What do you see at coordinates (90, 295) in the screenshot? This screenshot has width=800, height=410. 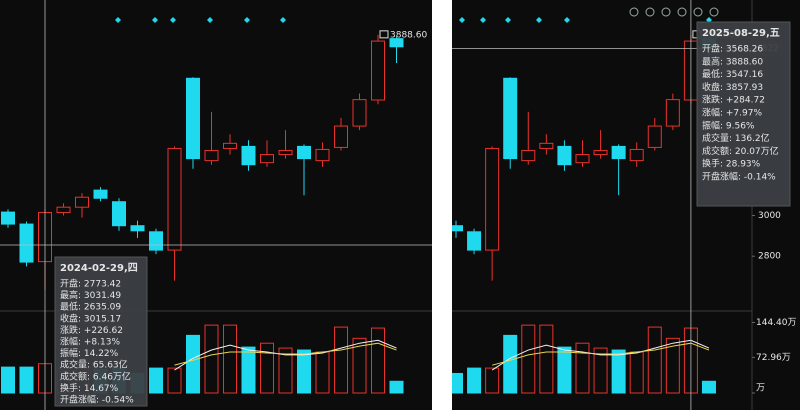 I see `tooltip-line: 最高: 3031.49` at bounding box center [90, 295].